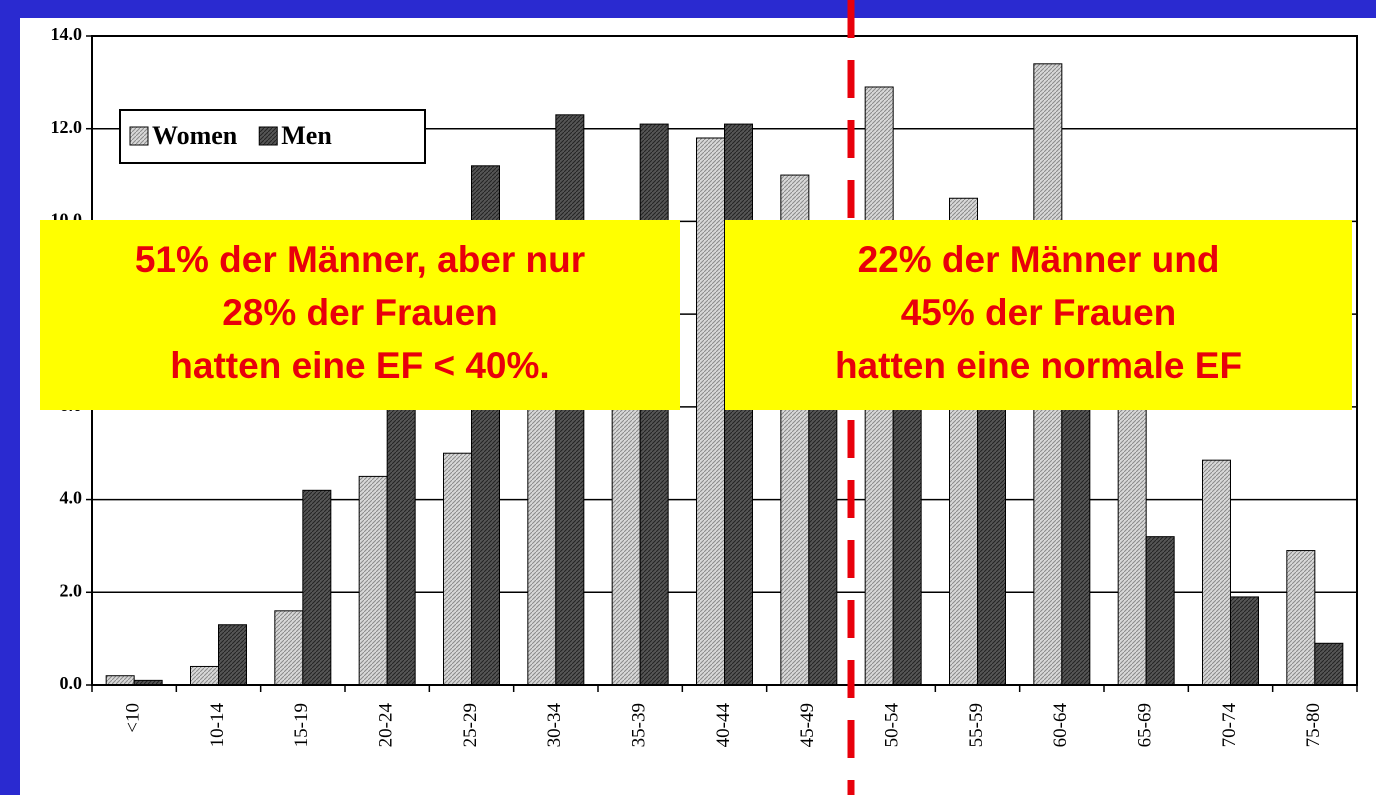 Image resolution: width=1376 pixels, height=795 pixels. I want to click on x-tick-label: 25-29, so click(470, 725).